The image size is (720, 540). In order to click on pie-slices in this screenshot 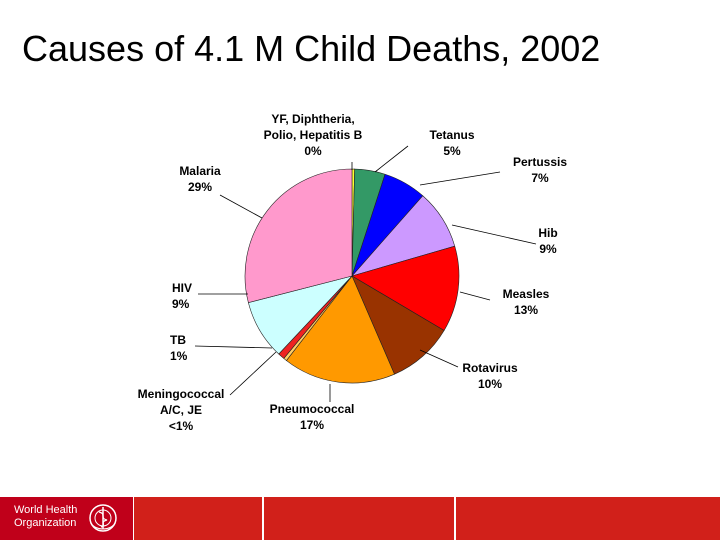, I will do `click(352, 276)`.